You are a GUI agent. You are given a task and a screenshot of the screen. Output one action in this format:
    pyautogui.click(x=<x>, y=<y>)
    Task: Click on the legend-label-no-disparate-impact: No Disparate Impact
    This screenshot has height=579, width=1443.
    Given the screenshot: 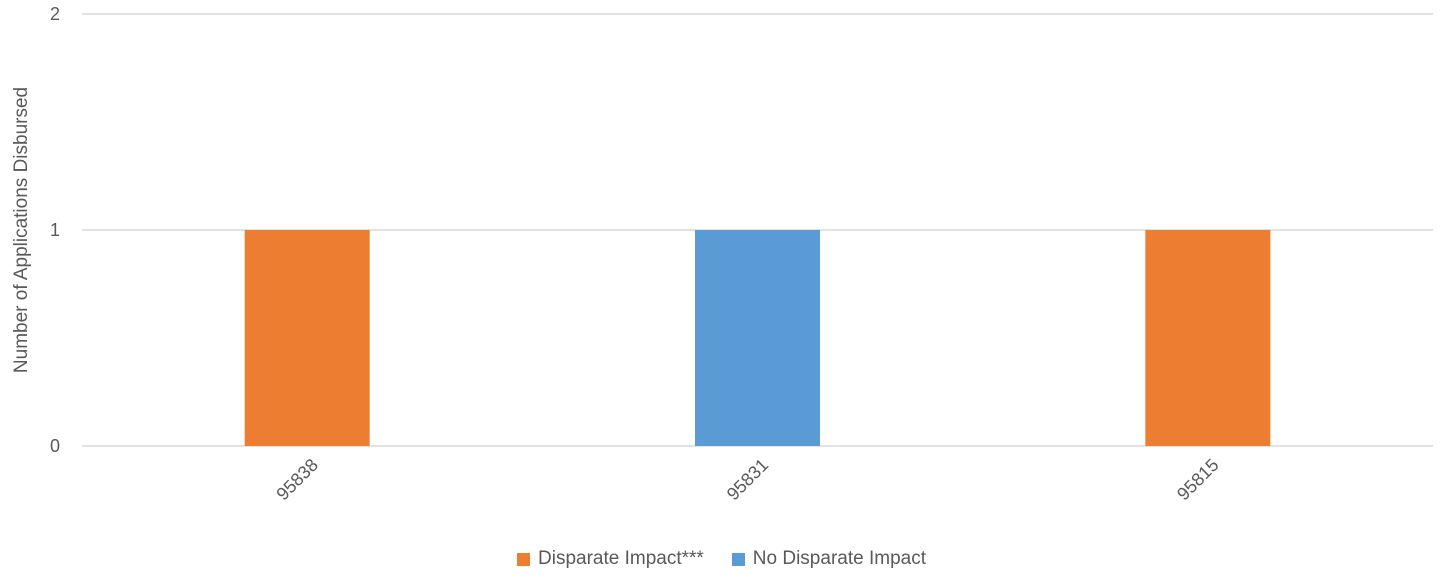 What is the action you would take?
    pyautogui.click(x=839, y=558)
    